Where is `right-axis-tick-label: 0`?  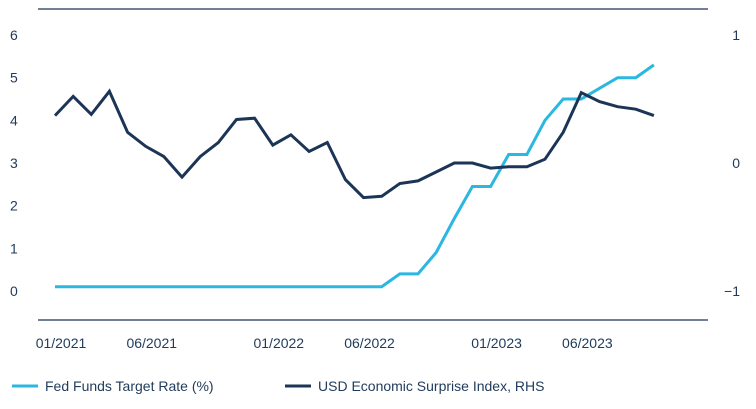
right-axis-tick-label: 0 is located at coordinates (736, 163).